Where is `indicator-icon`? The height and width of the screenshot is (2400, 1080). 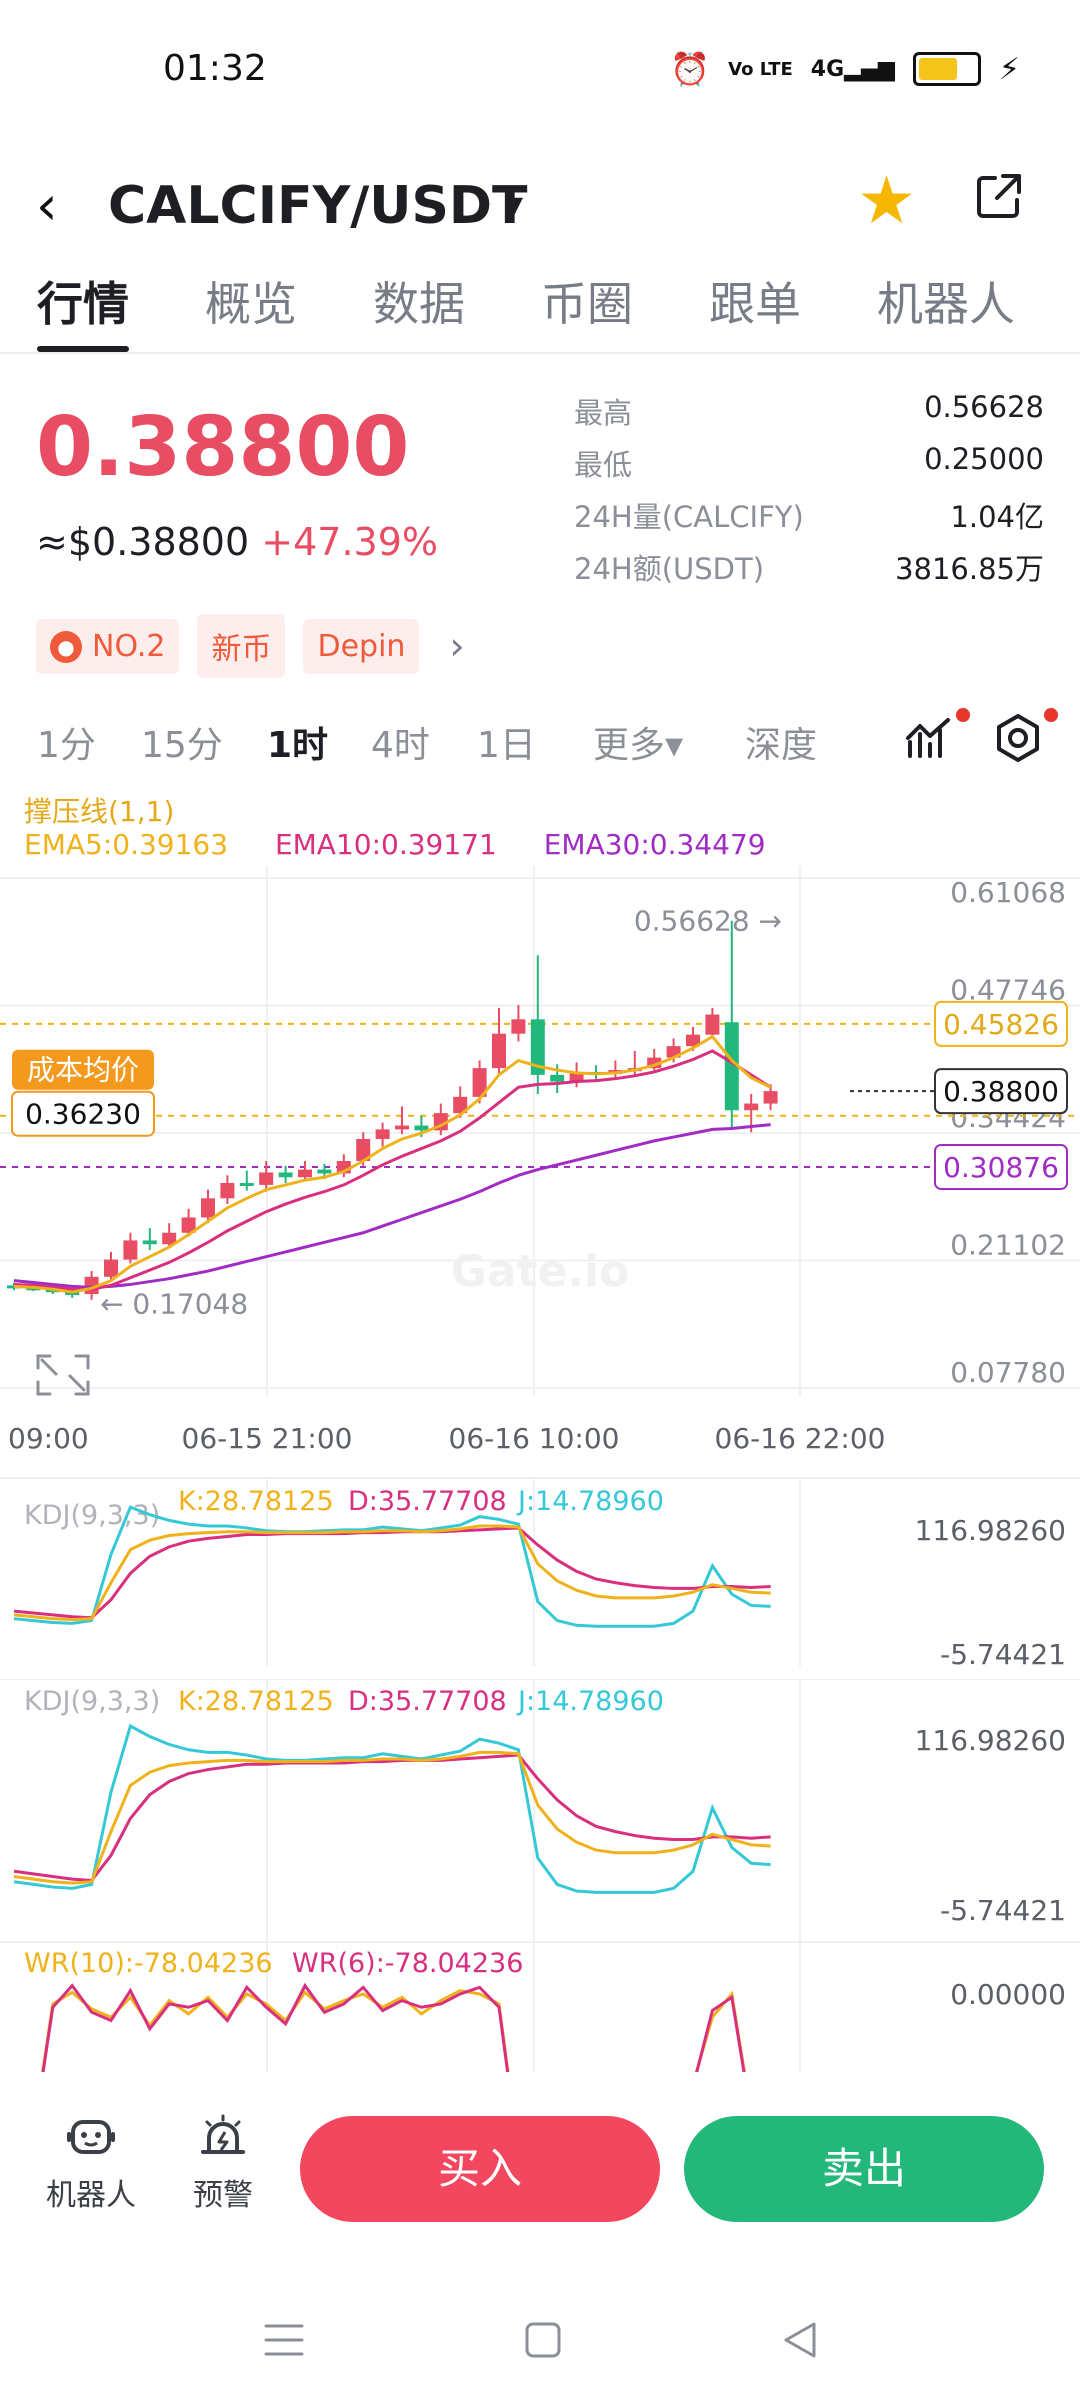 indicator-icon is located at coordinates (930, 738).